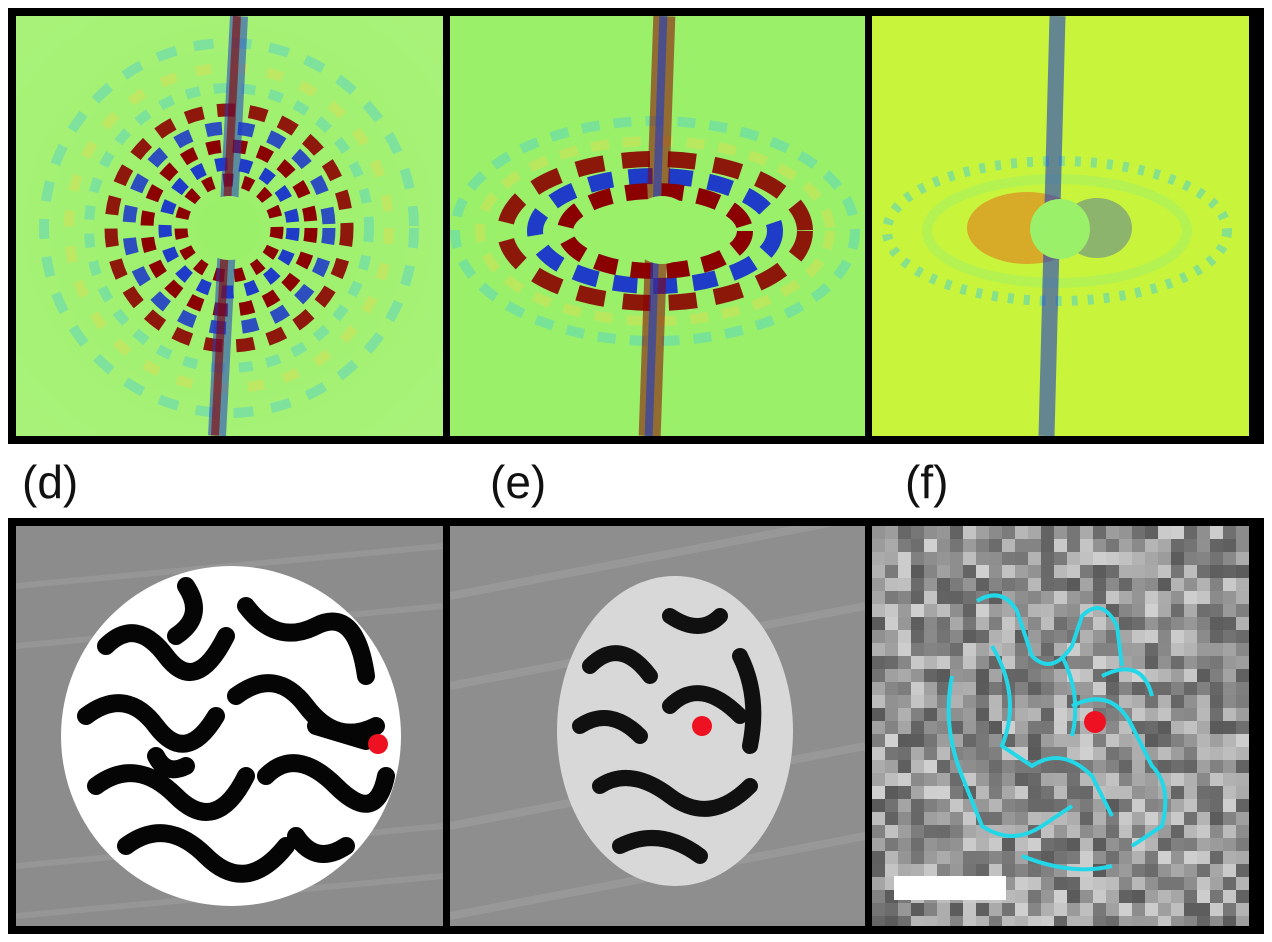 The height and width of the screenshot is (942, 1272). I want to click on panel-divider, so click(446, 726).